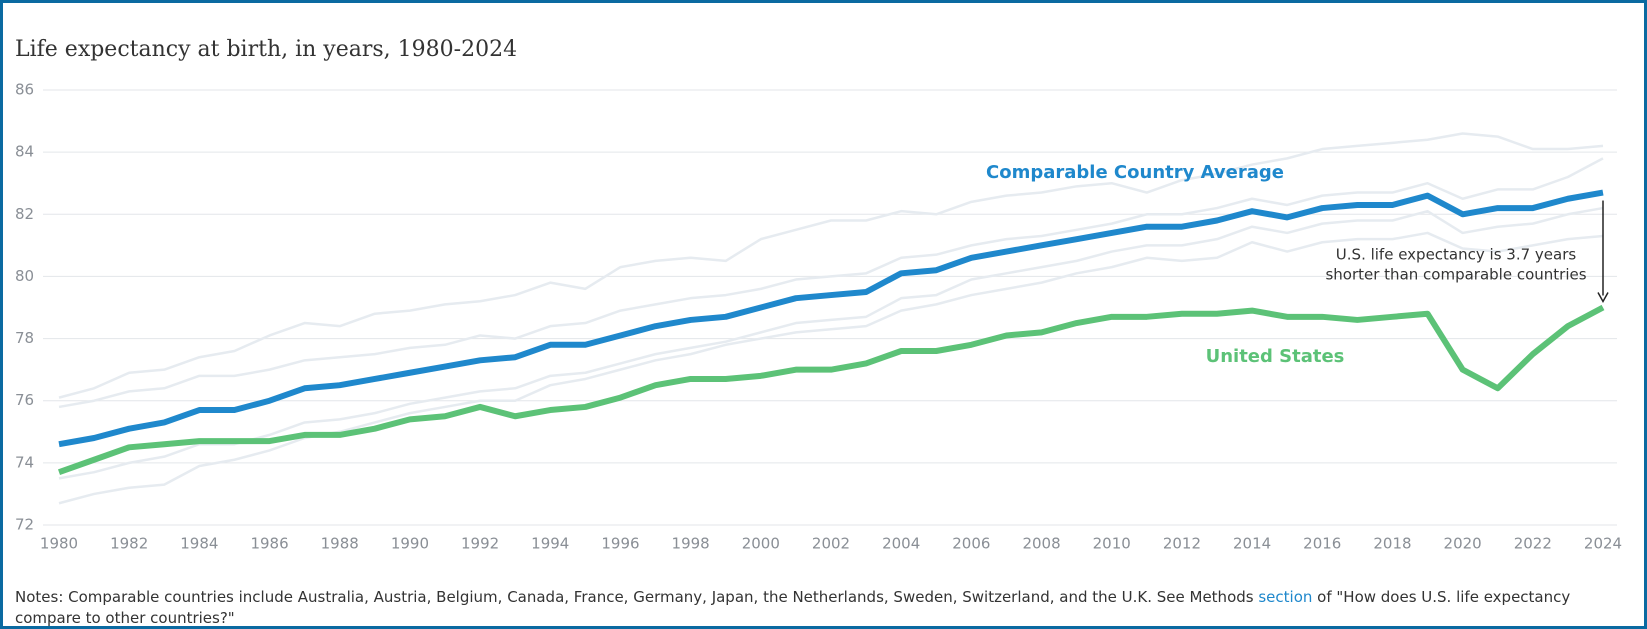  What do you see at coordinates (480, 544) in the screenshot?
I see `x-tick-label: 1992` at bounding box center [480, 544].